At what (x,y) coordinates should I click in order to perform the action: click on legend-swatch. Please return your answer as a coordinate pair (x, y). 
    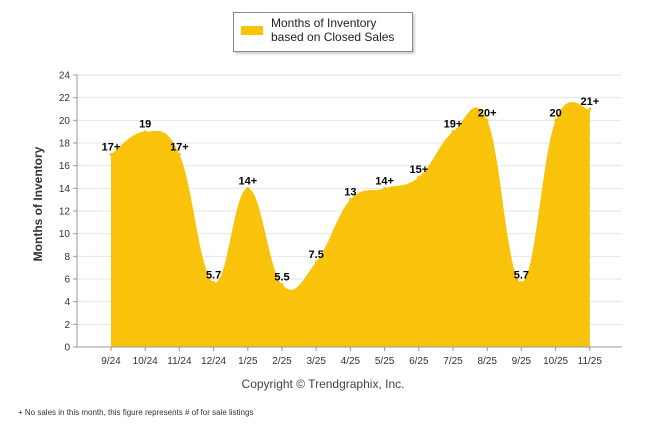
    Looking at the image, I should click on (252, 30).